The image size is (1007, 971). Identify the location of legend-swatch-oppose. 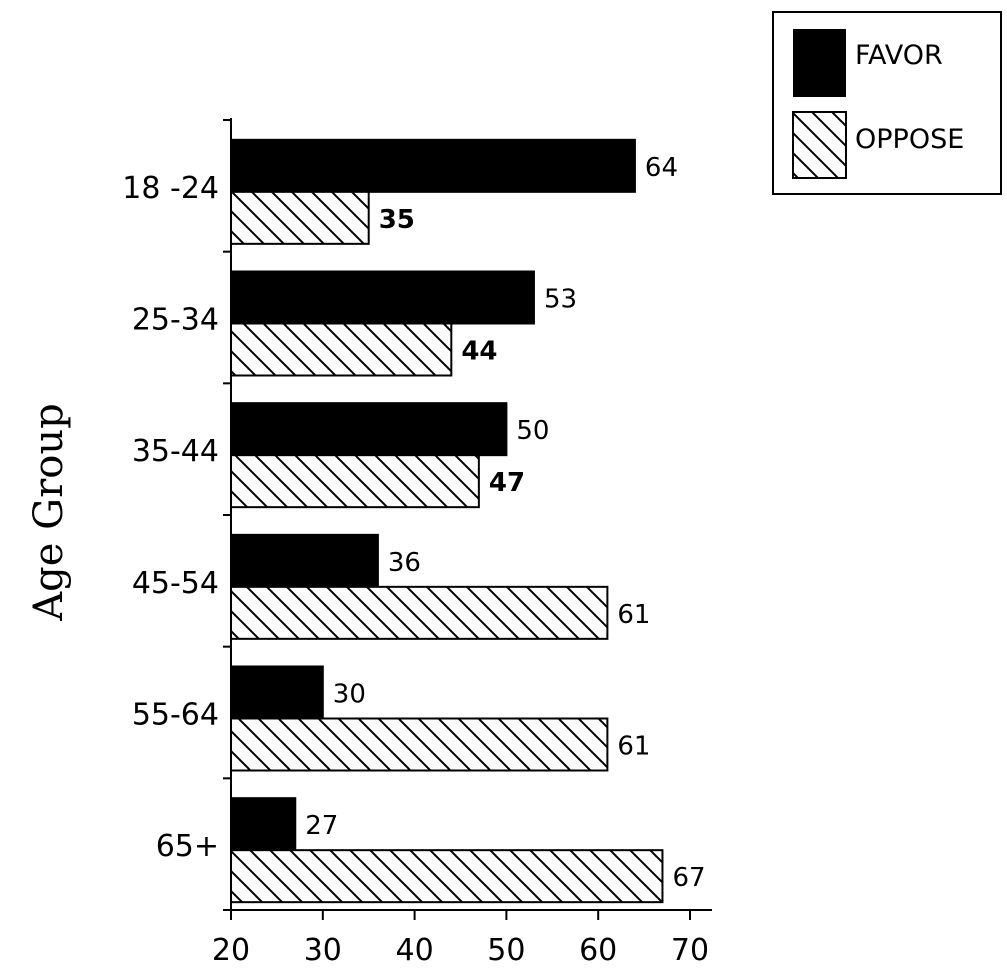
(819, 145).